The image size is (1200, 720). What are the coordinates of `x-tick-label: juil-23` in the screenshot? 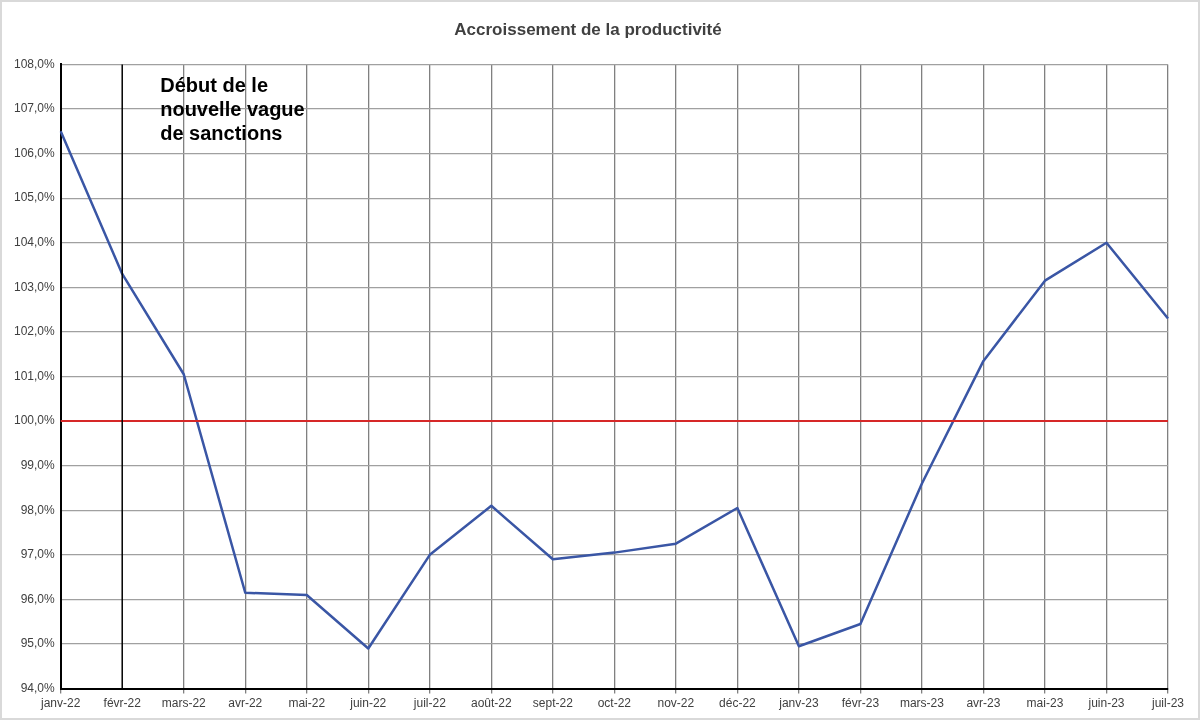 It's located at (1167, 703).